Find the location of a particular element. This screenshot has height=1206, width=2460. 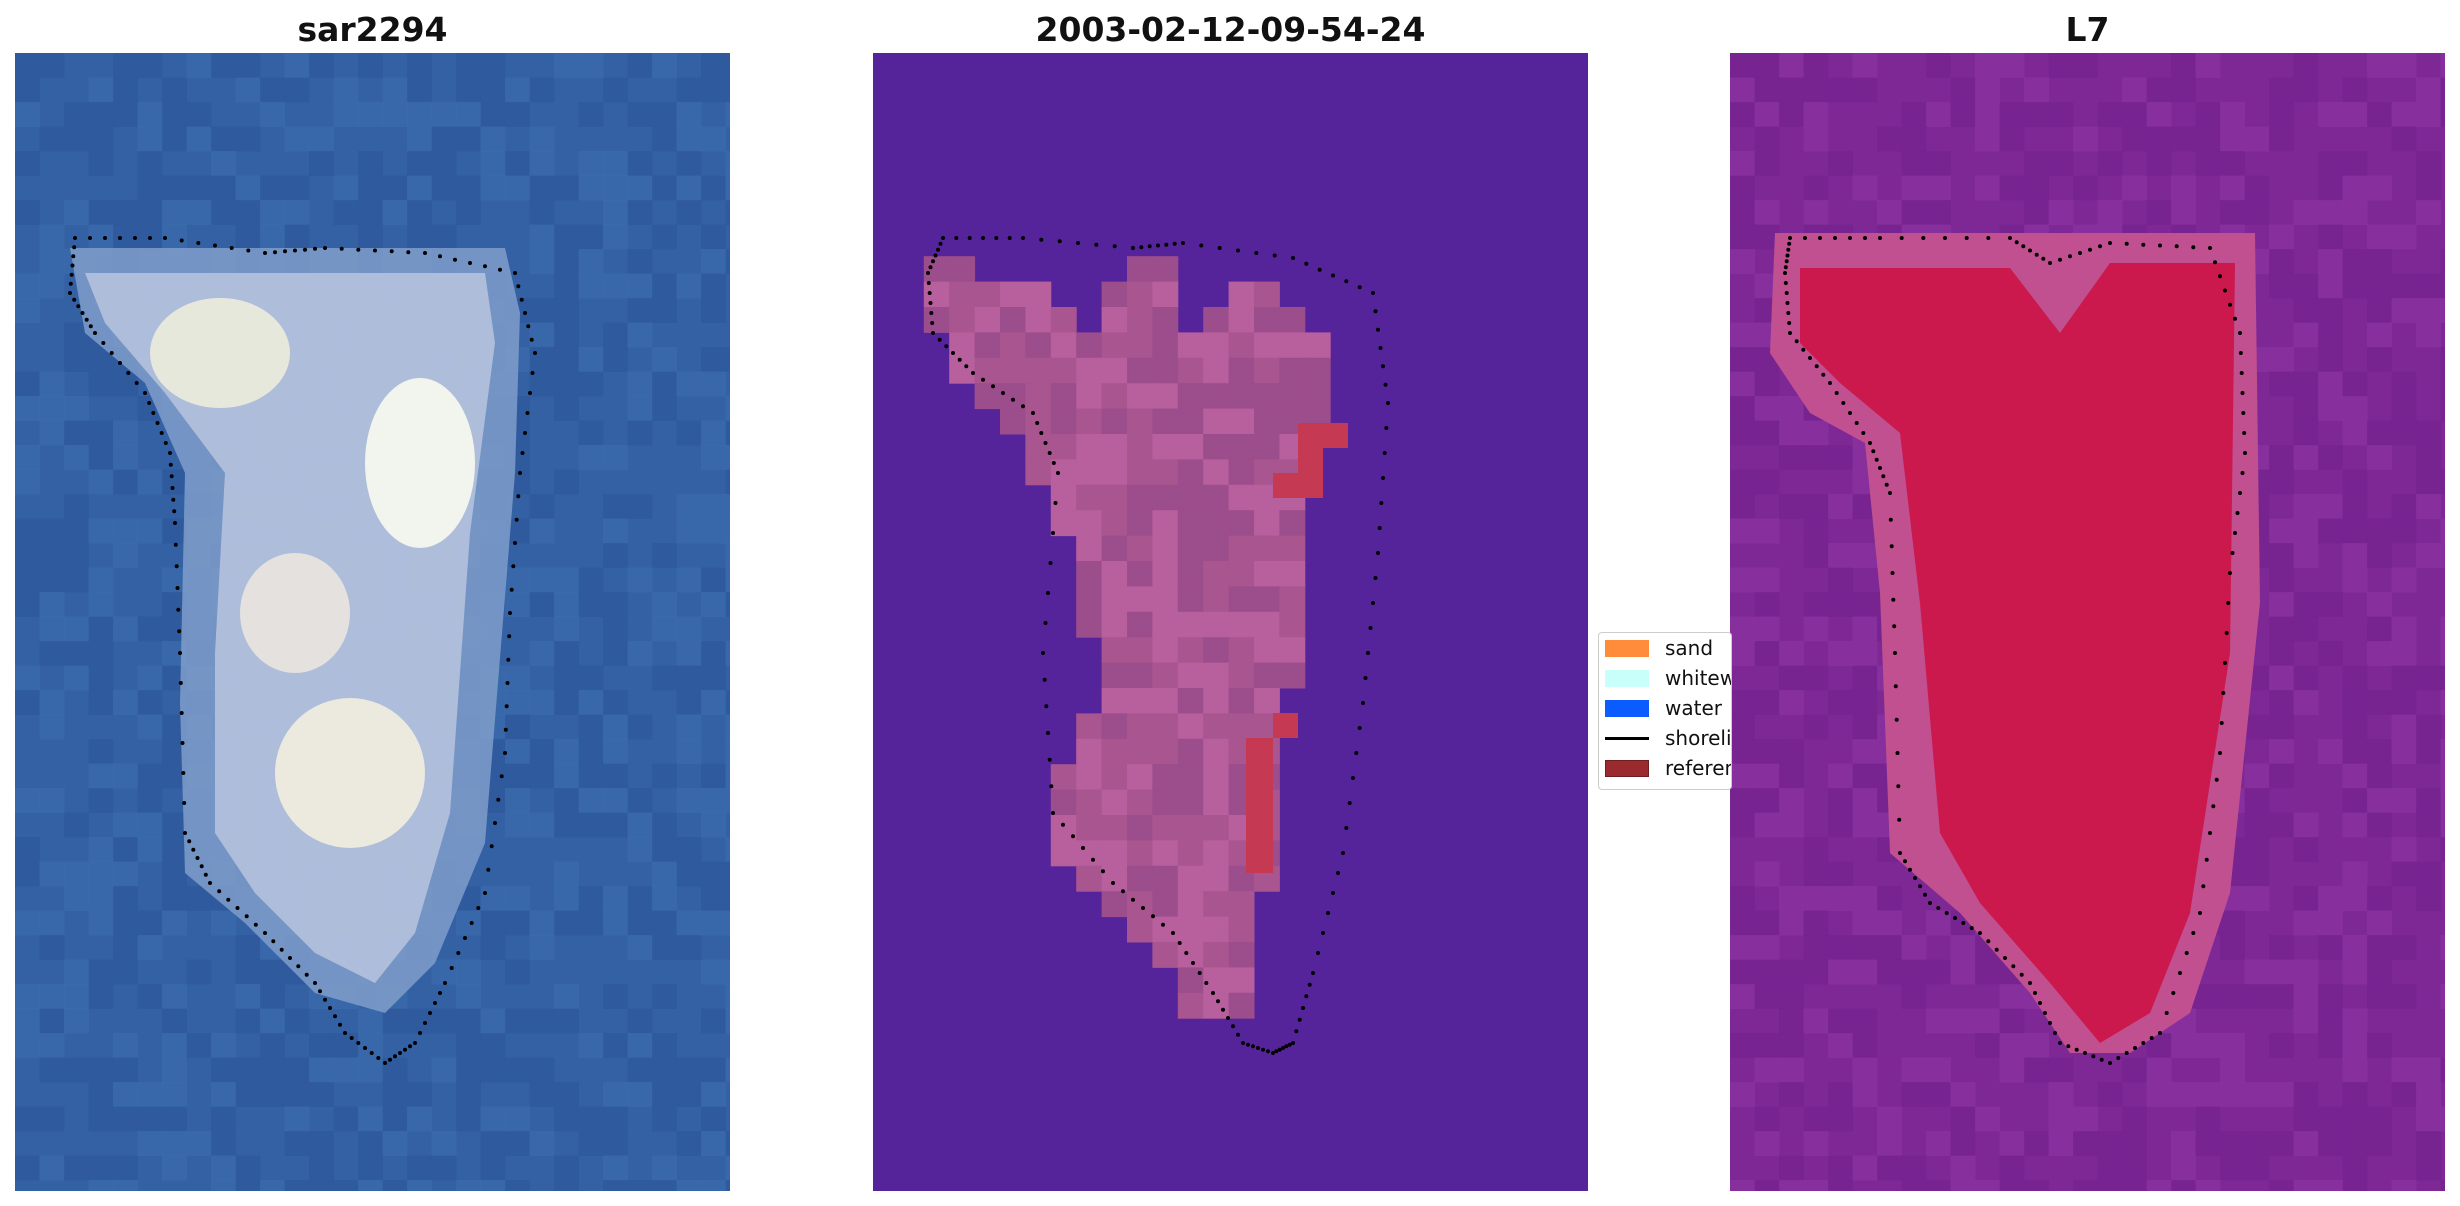

legend-label-shoreline: shoreline is located at coordinates (1698, 738).